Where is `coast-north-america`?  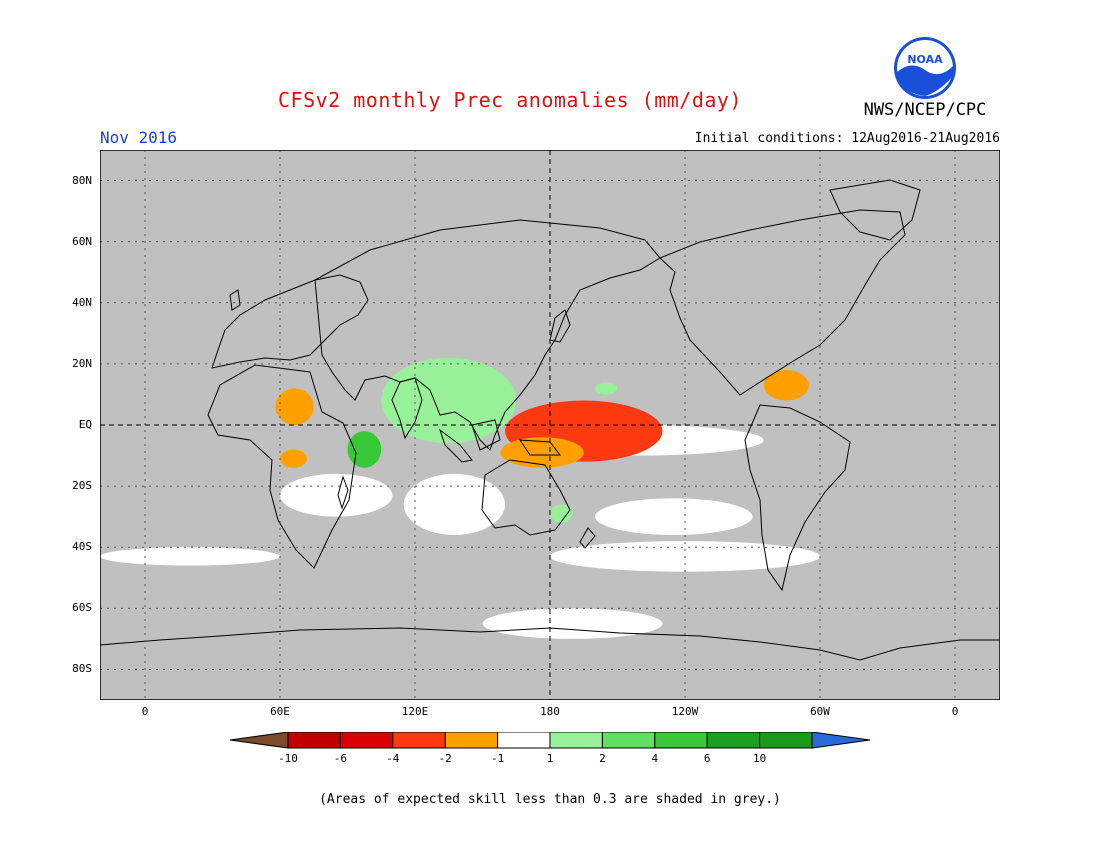
coast-north-america is located at coordinates (782, 302).